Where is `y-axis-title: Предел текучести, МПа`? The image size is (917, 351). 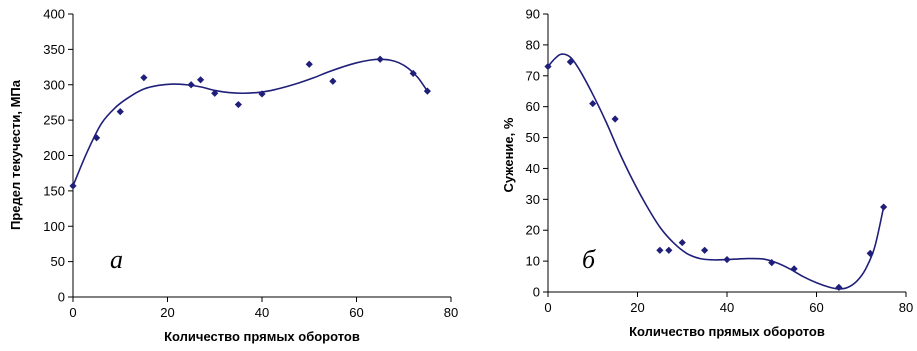 y-axis-title: Предел текучести, МПа is located at coordinates (15, 154).